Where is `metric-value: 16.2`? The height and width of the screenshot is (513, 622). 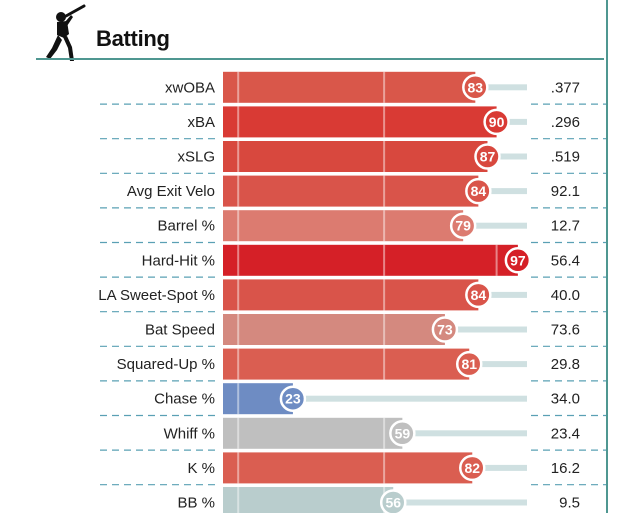 metric-value: 16.2 is located at coordinates (565, 468).